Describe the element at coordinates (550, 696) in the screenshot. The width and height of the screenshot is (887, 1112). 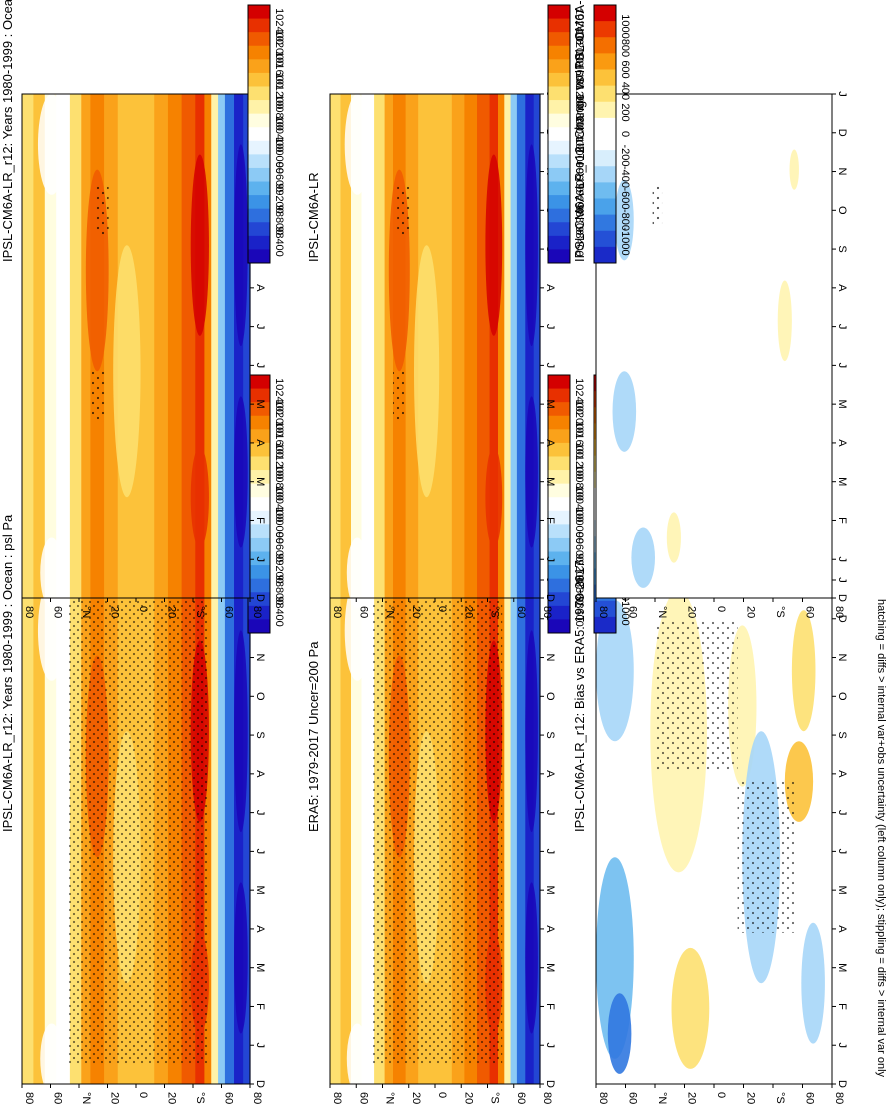
I see `month-tick-label: O` at that location.